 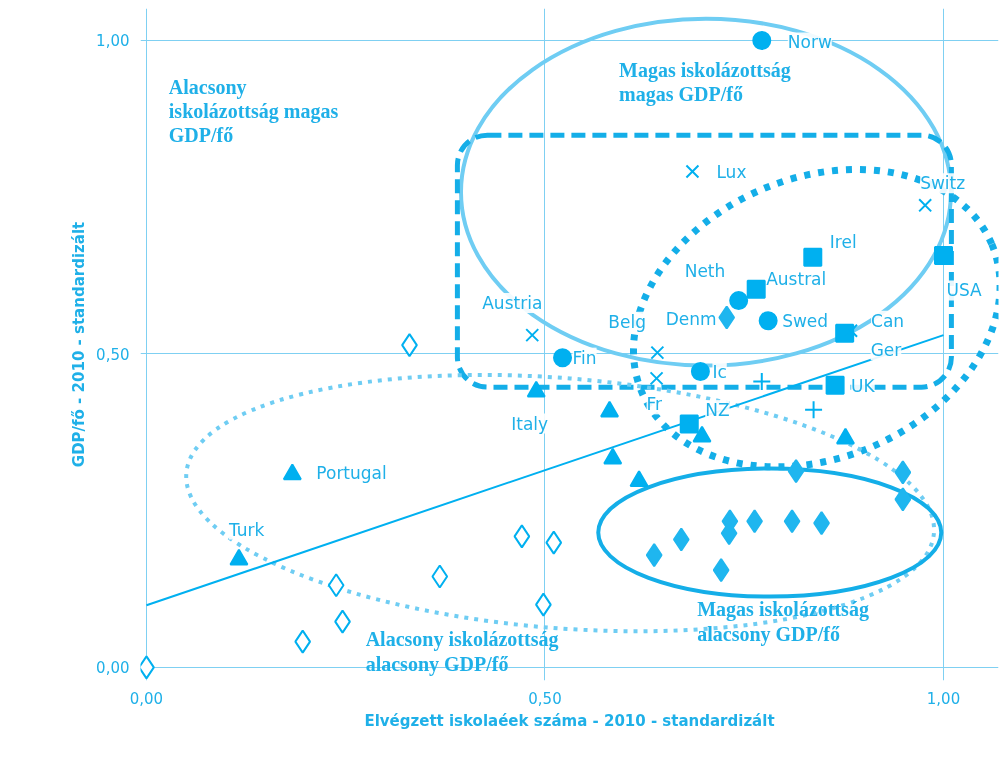 I want to click on annotation: Ger, so click(x=886, y=350).